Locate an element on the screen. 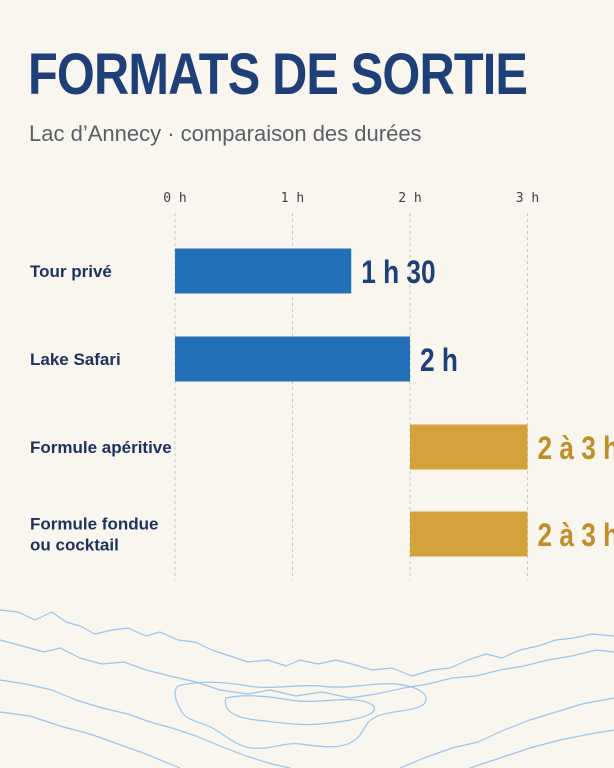  x-tick-label: 2 h is located at coordinates (409, 198).